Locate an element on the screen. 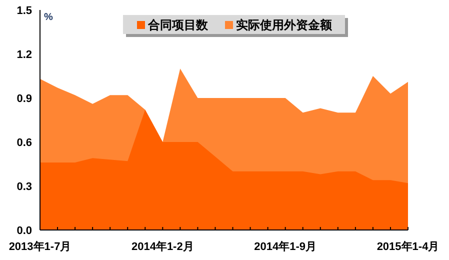 Image resolution: width=449 pixels, height=260 pixels. y-tick-label: 0.6 is located at coordinates (24, 143).